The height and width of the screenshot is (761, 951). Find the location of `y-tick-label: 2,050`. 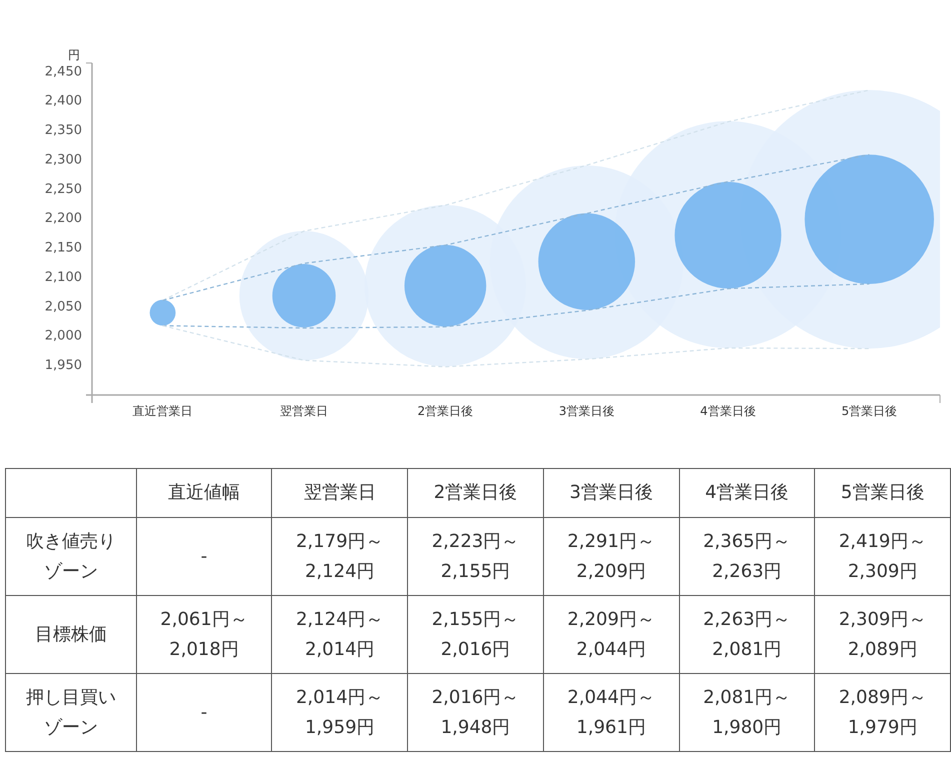

y-tick-label: 2,050 is located at coordinates (63, 306).